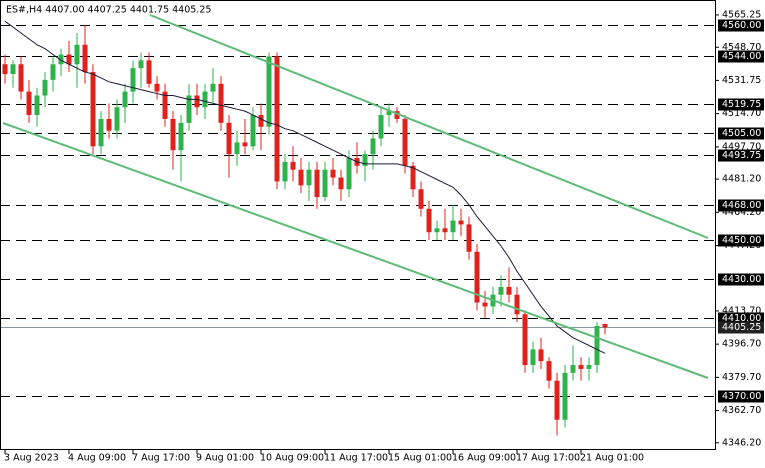 Image resolution: width=765 pixels, height=468 pixels. I want to click on y-tick-label: 4531.75, so click(741, 80).